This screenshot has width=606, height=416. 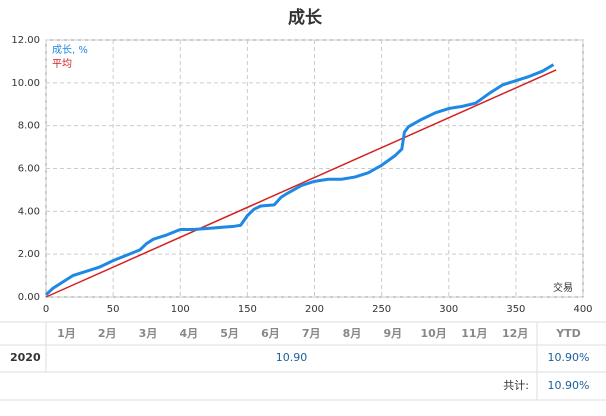 What do you see at coordinates (107, 333) in the screenshot?
I see `table-header: 2月` at bounding box center [107, 333].